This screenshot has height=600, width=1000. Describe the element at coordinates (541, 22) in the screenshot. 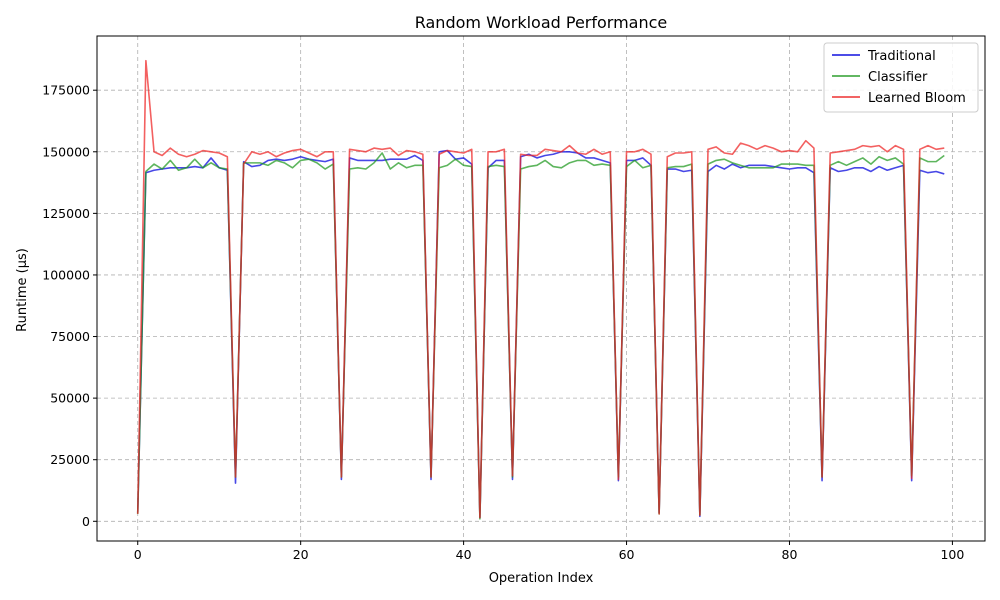

I see `chart-title: Random Workload Performance` at that location.